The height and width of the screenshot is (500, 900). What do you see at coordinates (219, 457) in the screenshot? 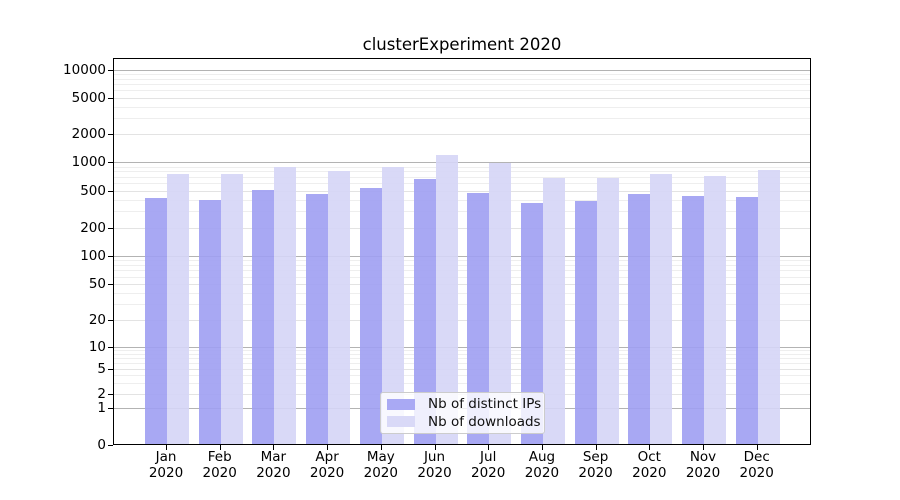
I see `x-tick-month: Feb` at bounding box center [219, 457].